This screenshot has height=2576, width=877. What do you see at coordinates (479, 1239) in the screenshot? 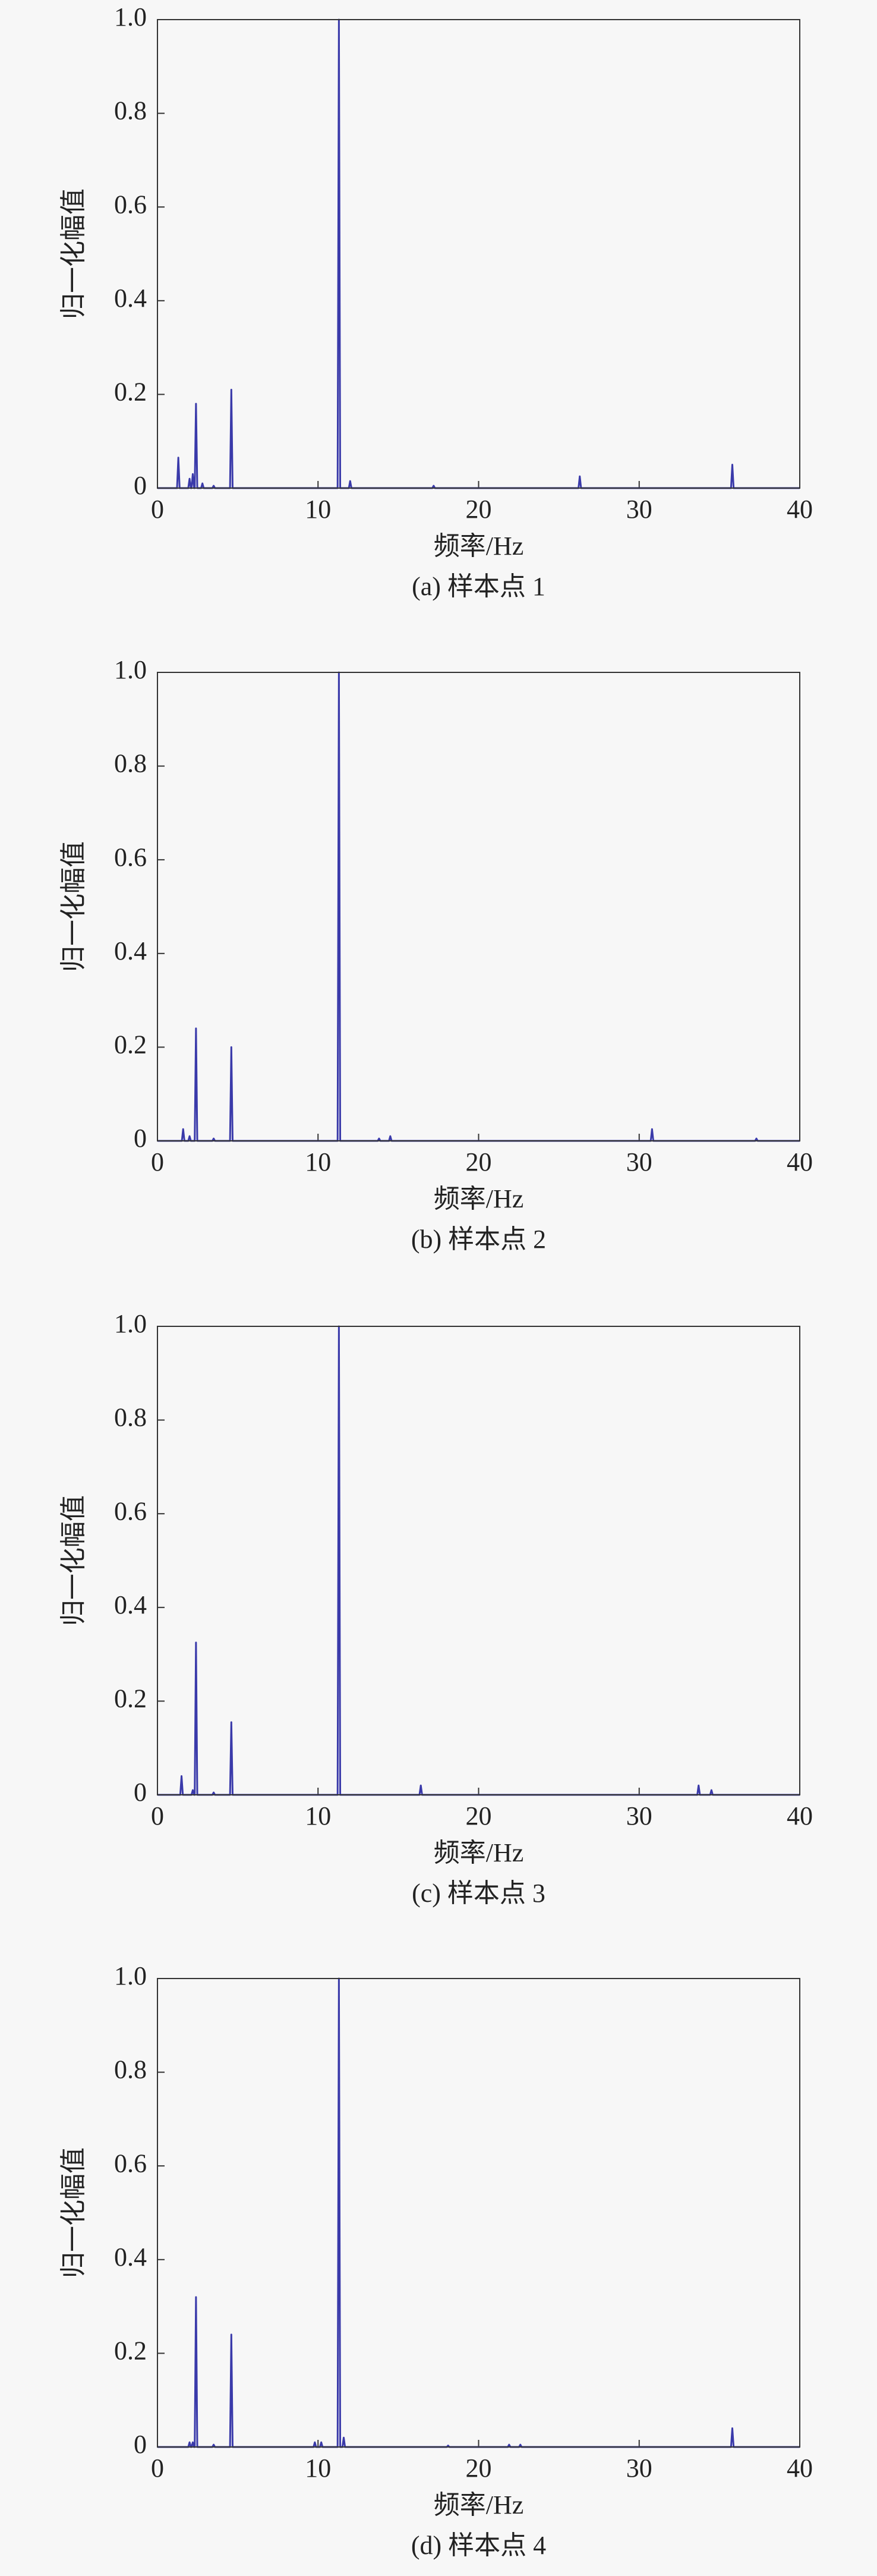
I see `caption: (b) 样本点 2` at bounding box center [479, 1239].